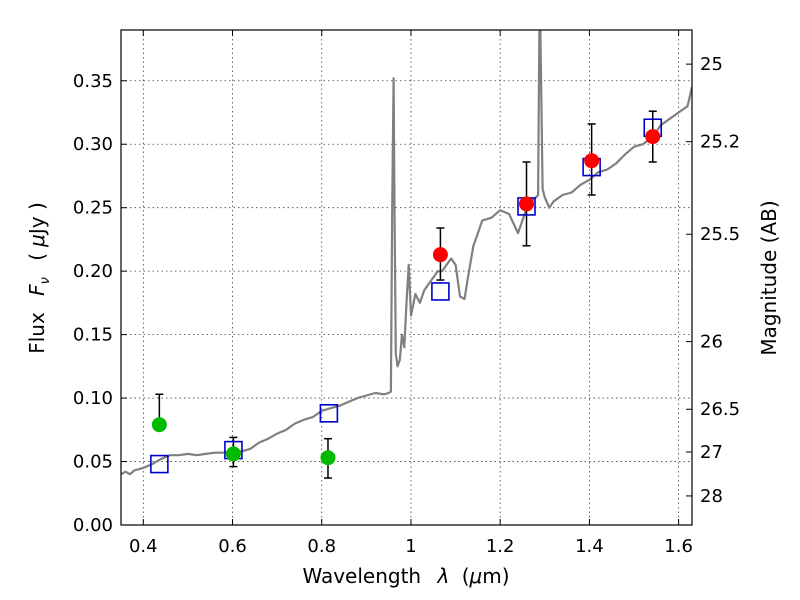 The height and width of the screenshot is (600, 800). I want to click on y2-tick-label: 28, so click(711, 496).